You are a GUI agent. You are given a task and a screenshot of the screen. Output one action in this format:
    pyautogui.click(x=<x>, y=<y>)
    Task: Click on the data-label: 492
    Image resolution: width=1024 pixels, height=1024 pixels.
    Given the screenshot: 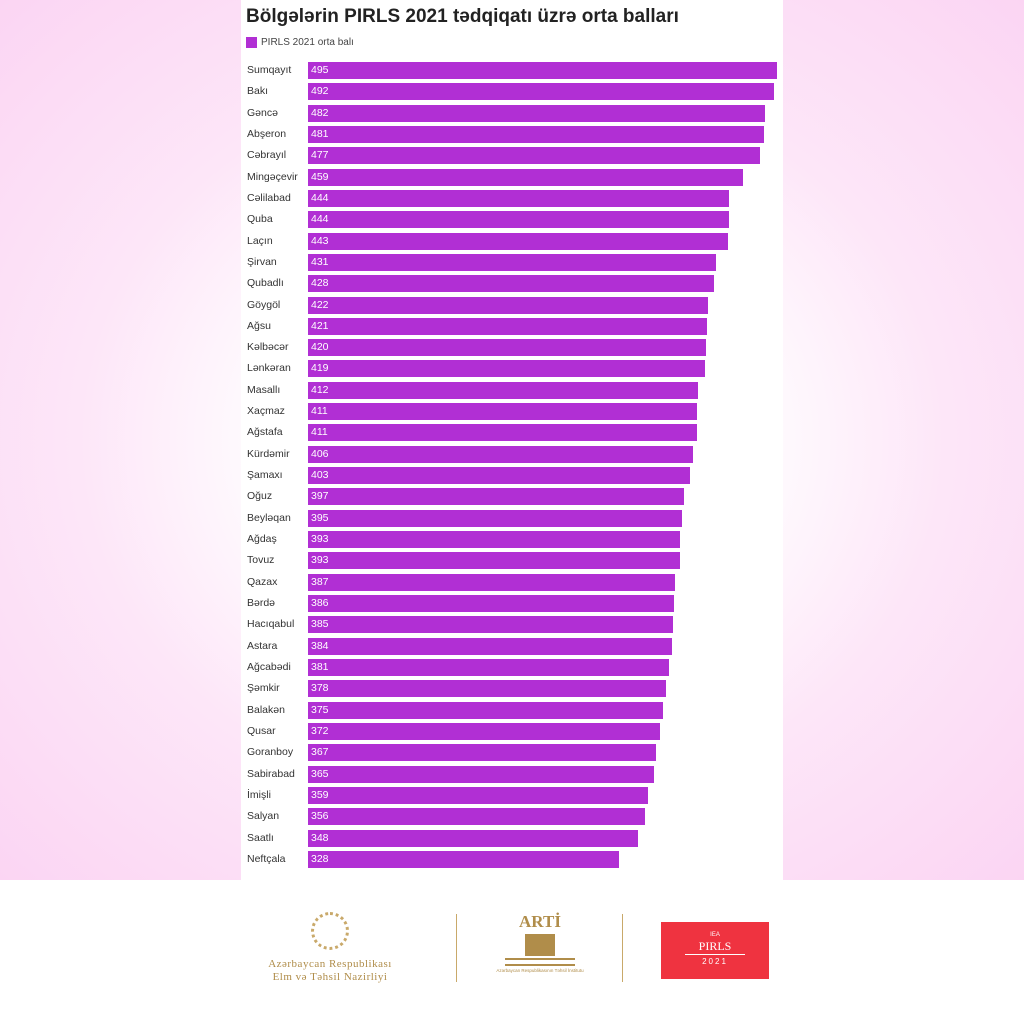 What is the action you would take?
    pyautogui.click(x=320, y=91)
    